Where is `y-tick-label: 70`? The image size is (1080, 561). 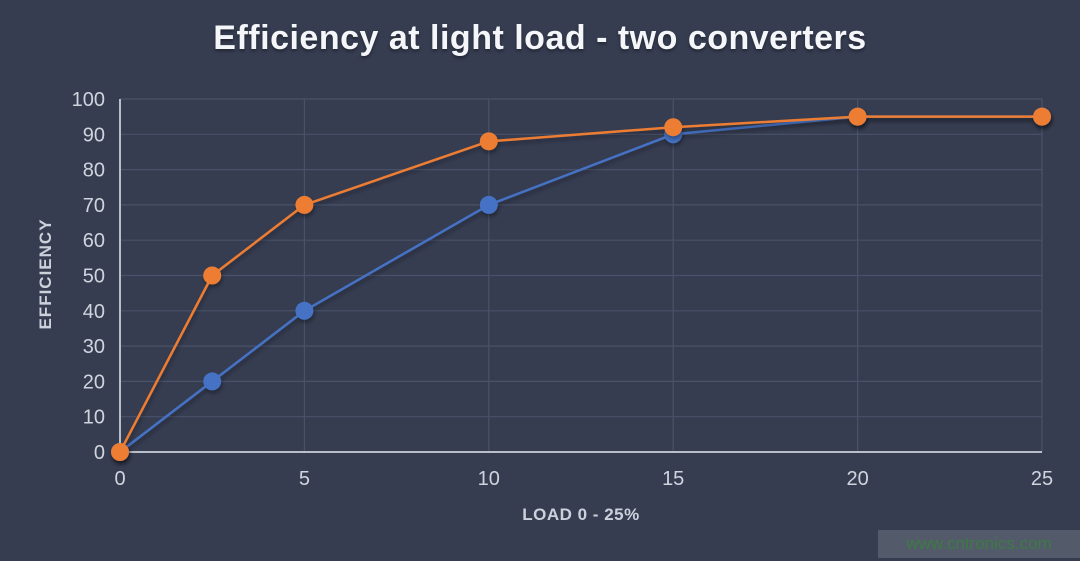 y-tick-label: 70 is located at coordinates (94, 206).